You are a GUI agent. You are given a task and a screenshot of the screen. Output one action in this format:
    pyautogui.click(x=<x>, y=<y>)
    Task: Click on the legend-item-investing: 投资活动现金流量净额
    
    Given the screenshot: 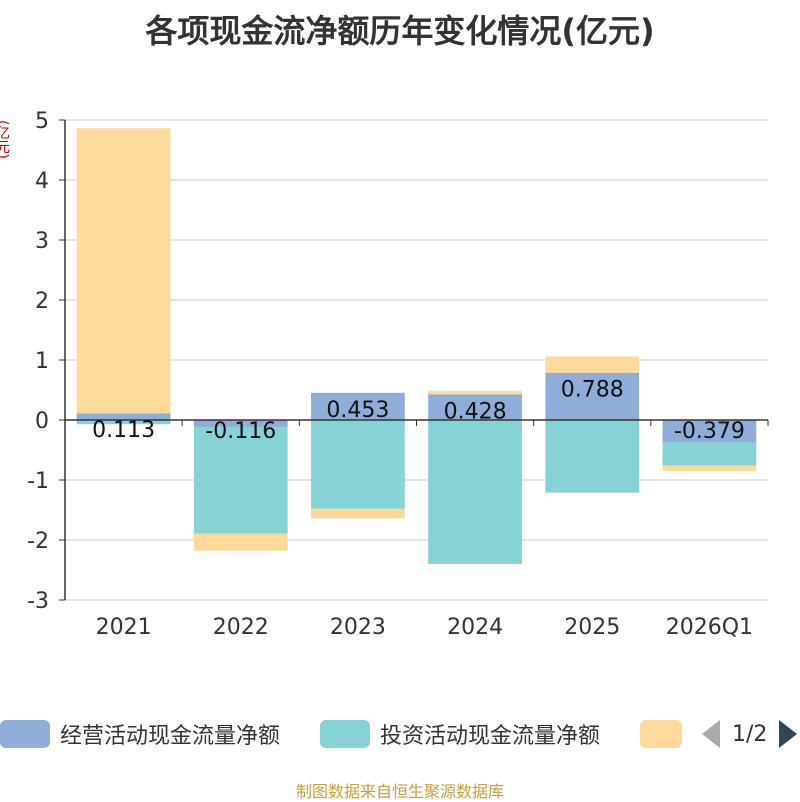 What is the action you would take?
    pyautogui.click(x=460, y=734)
    